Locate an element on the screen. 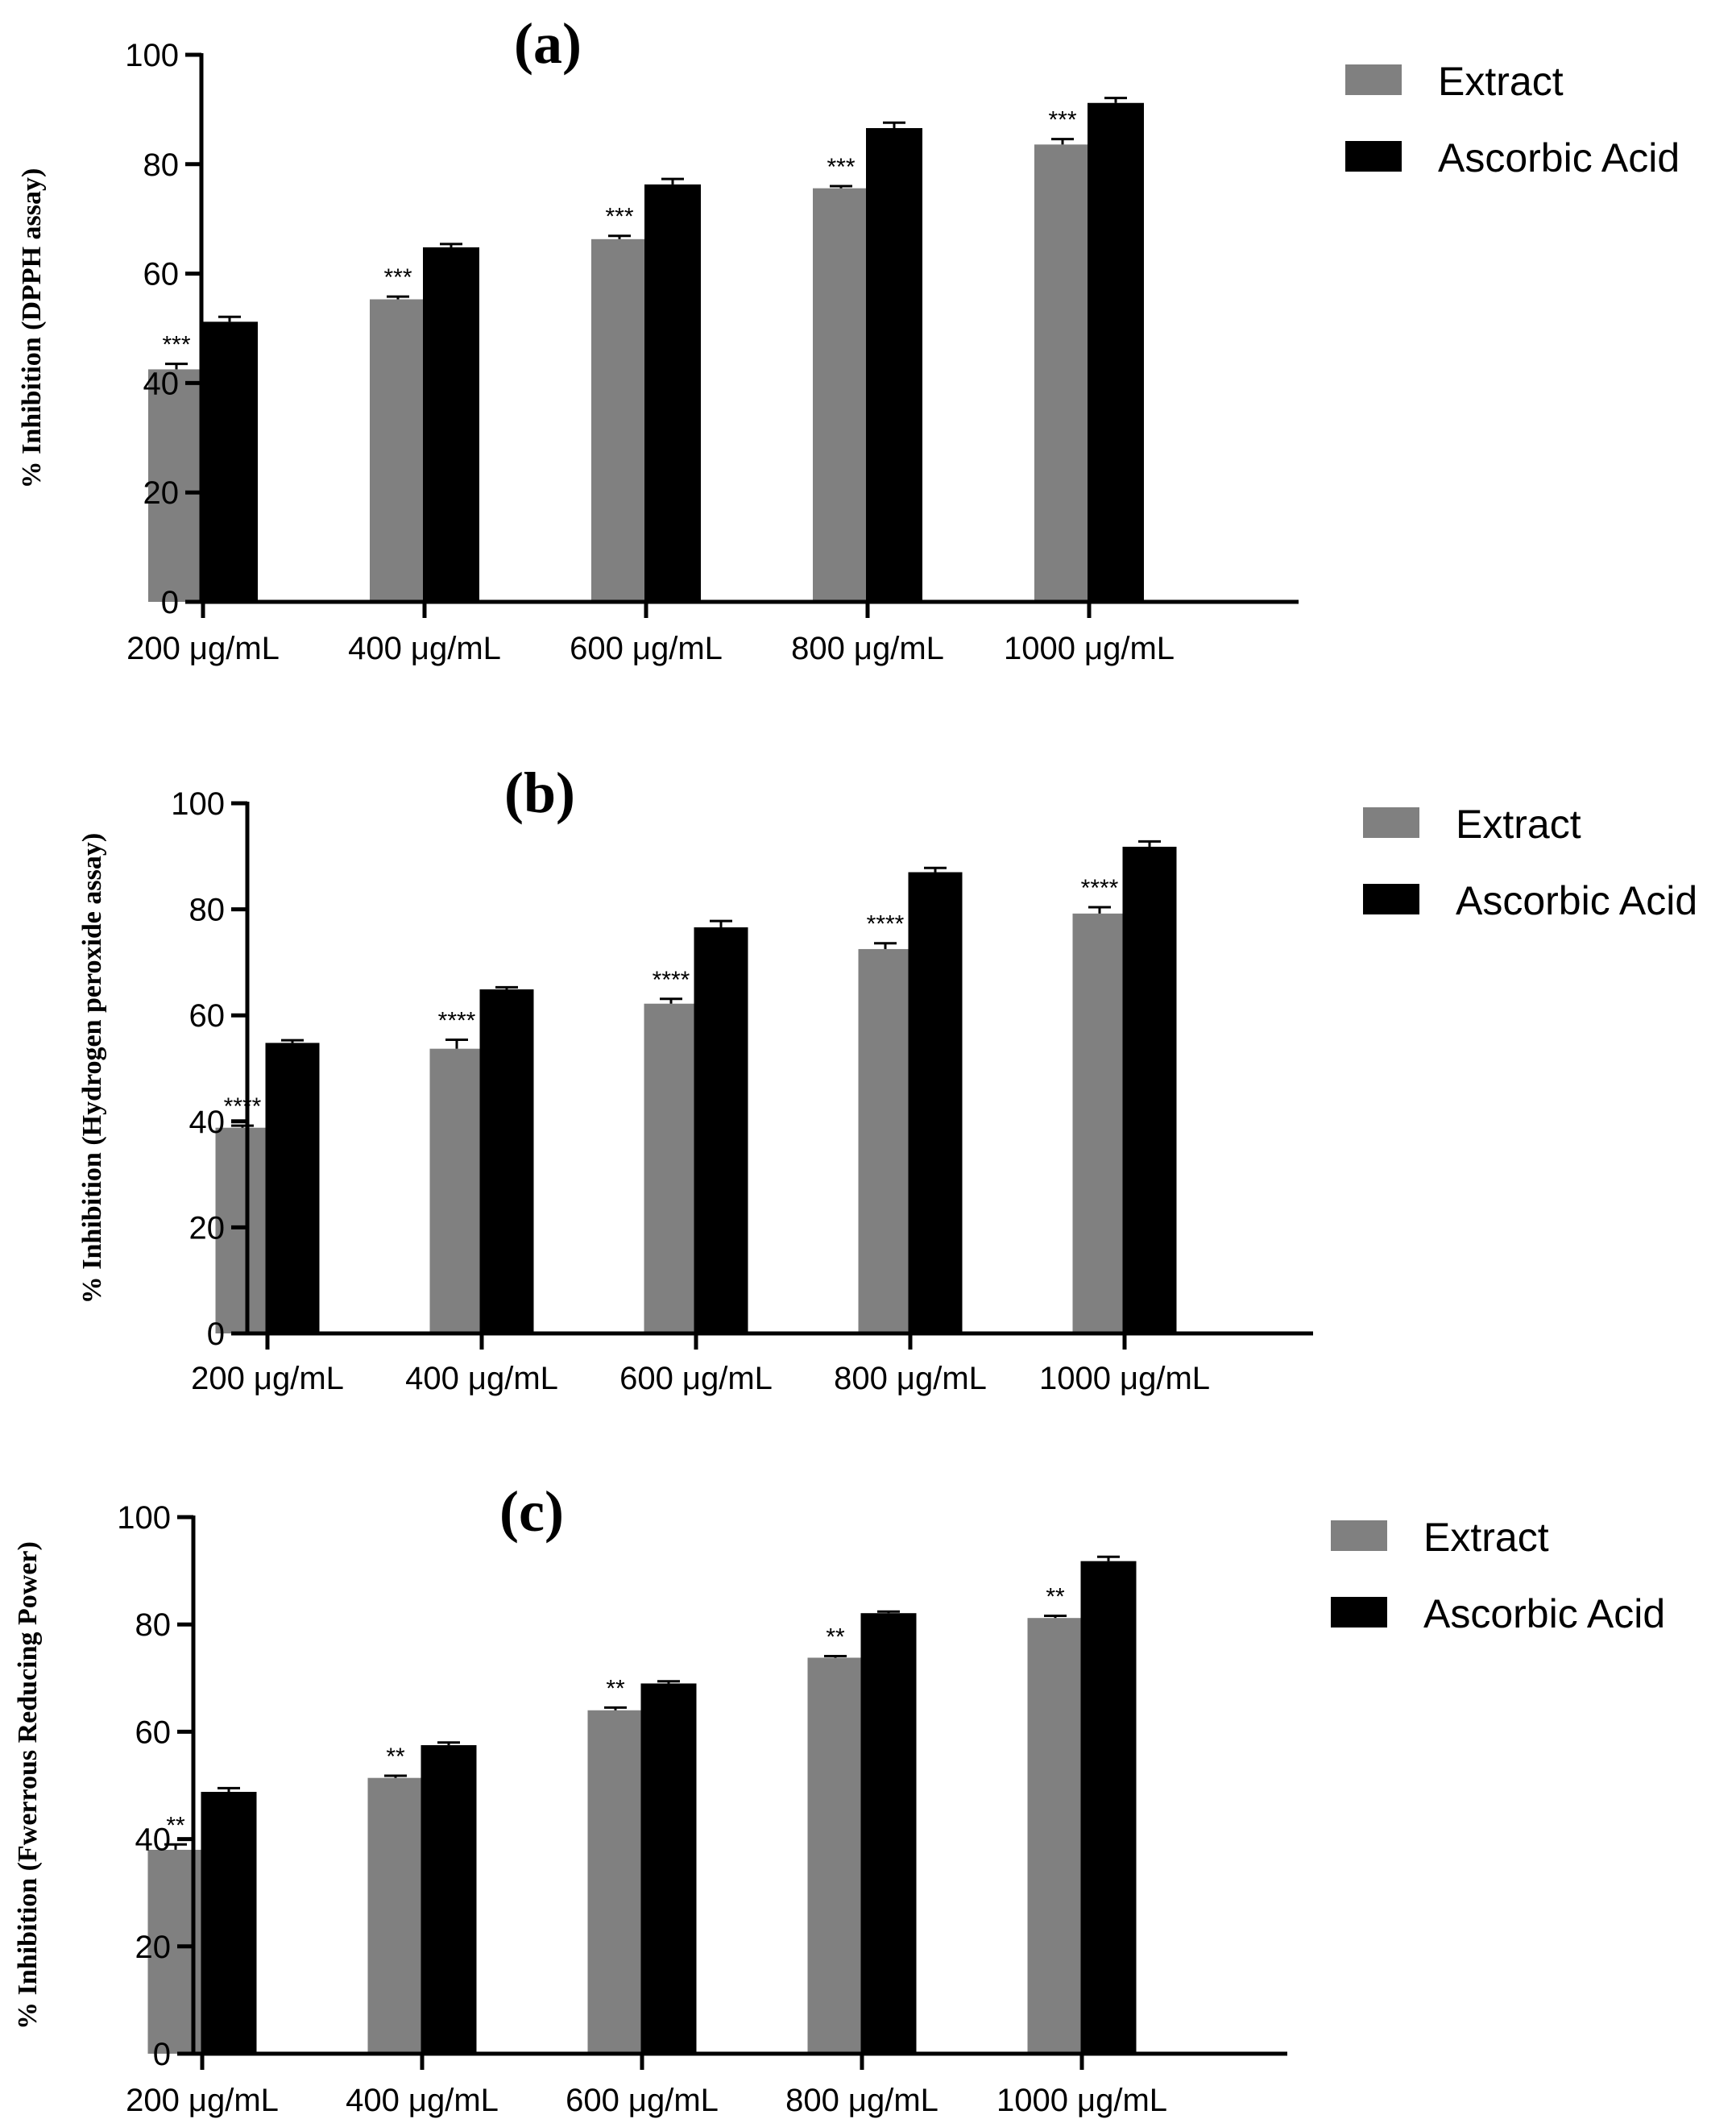  panel-title: (c) is located at coordinates (532, 1511).